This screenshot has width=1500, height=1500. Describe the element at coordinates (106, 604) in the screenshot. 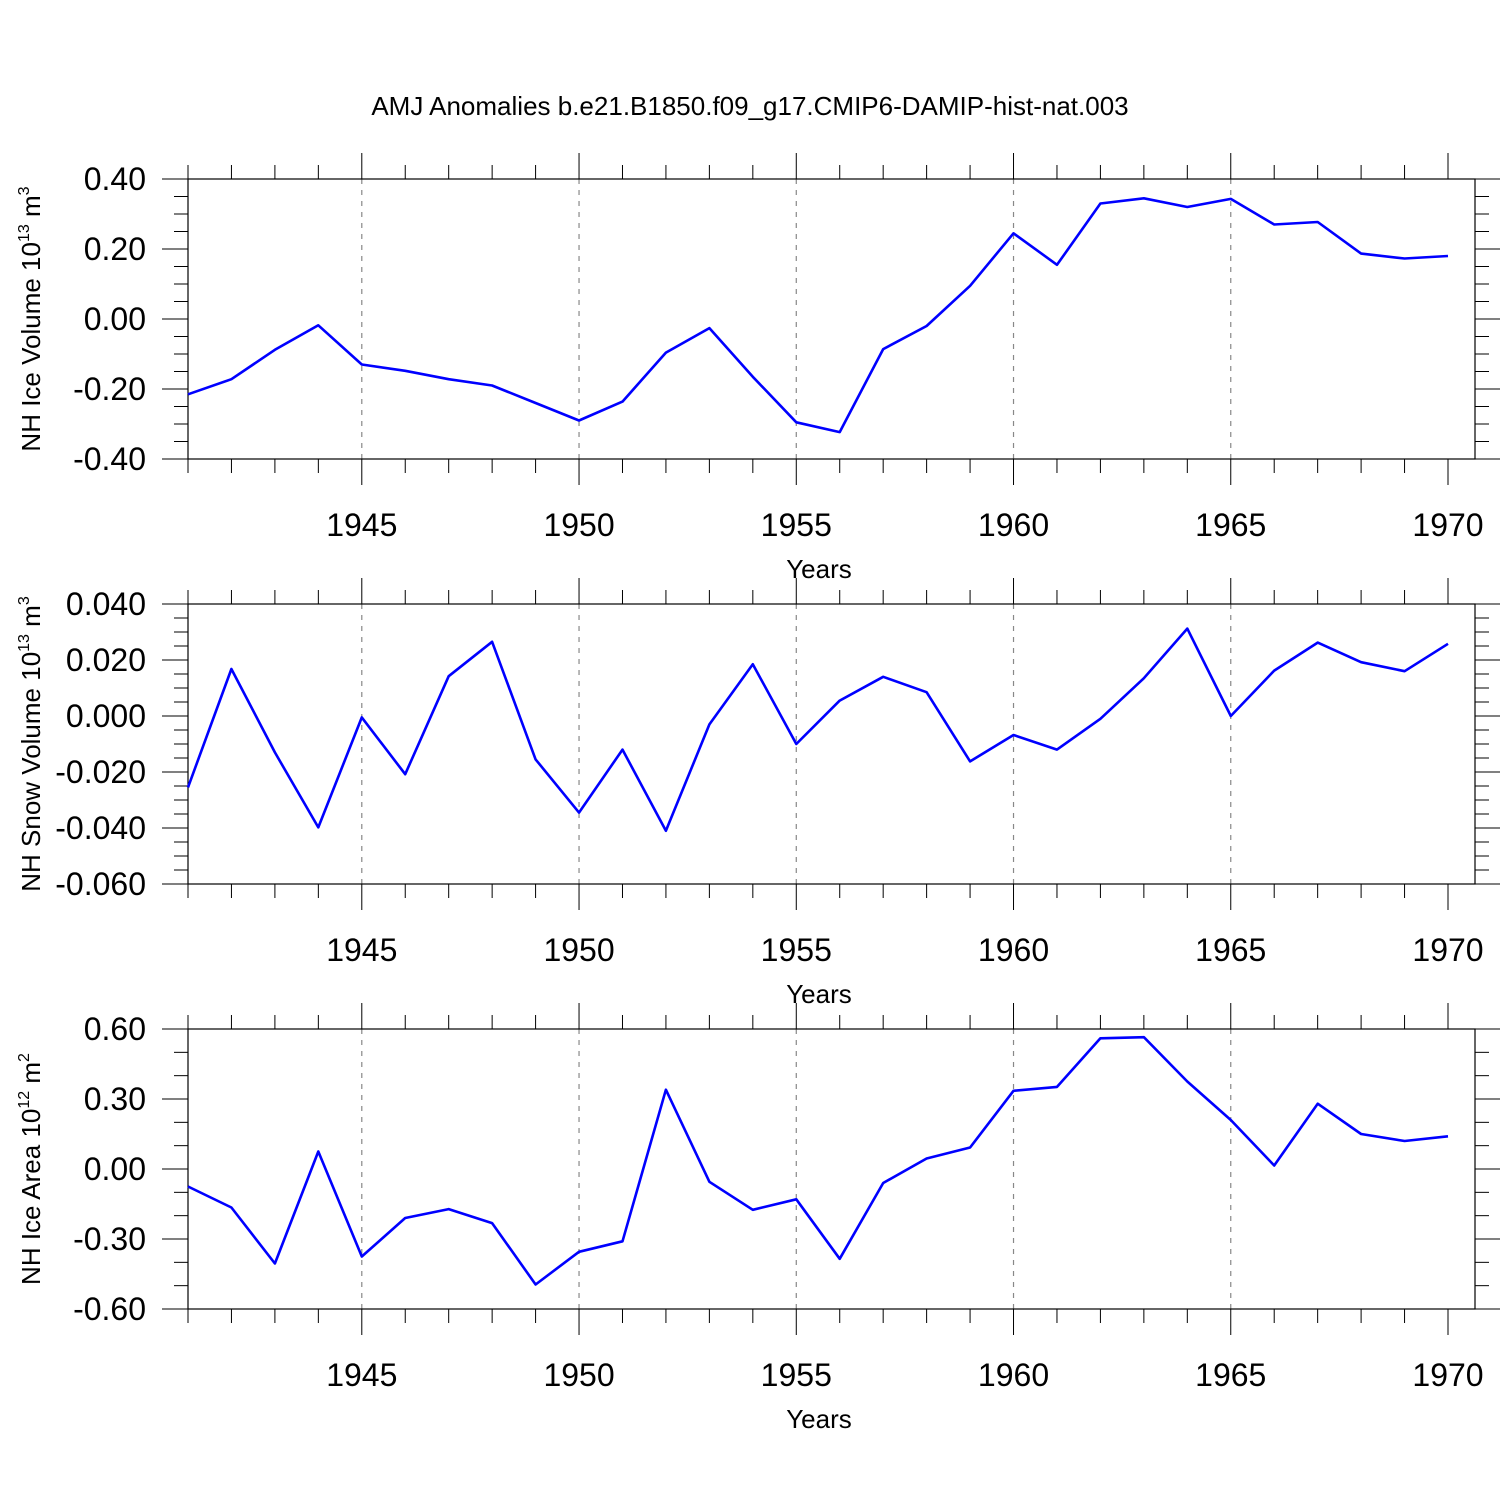

I see `y-tick-label: 0.040` at that location.